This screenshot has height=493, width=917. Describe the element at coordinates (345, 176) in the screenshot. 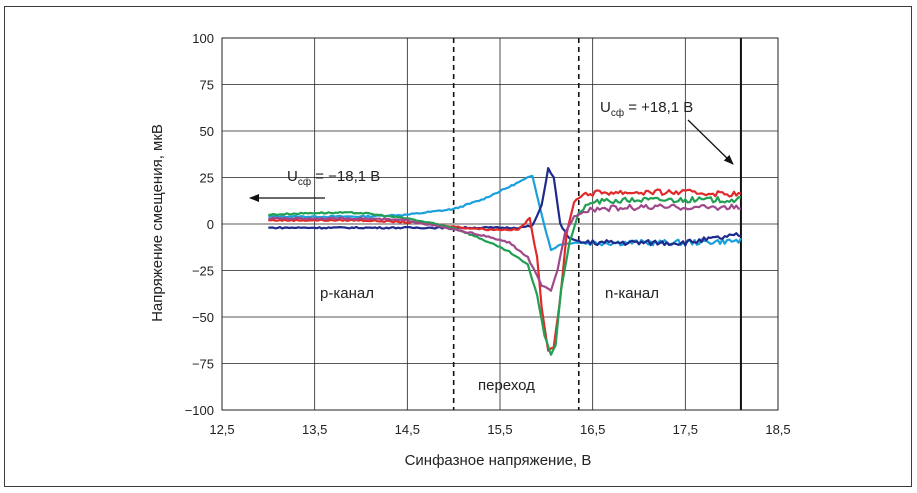

I see `supply-negative-value: = −18,1 В` at that location.